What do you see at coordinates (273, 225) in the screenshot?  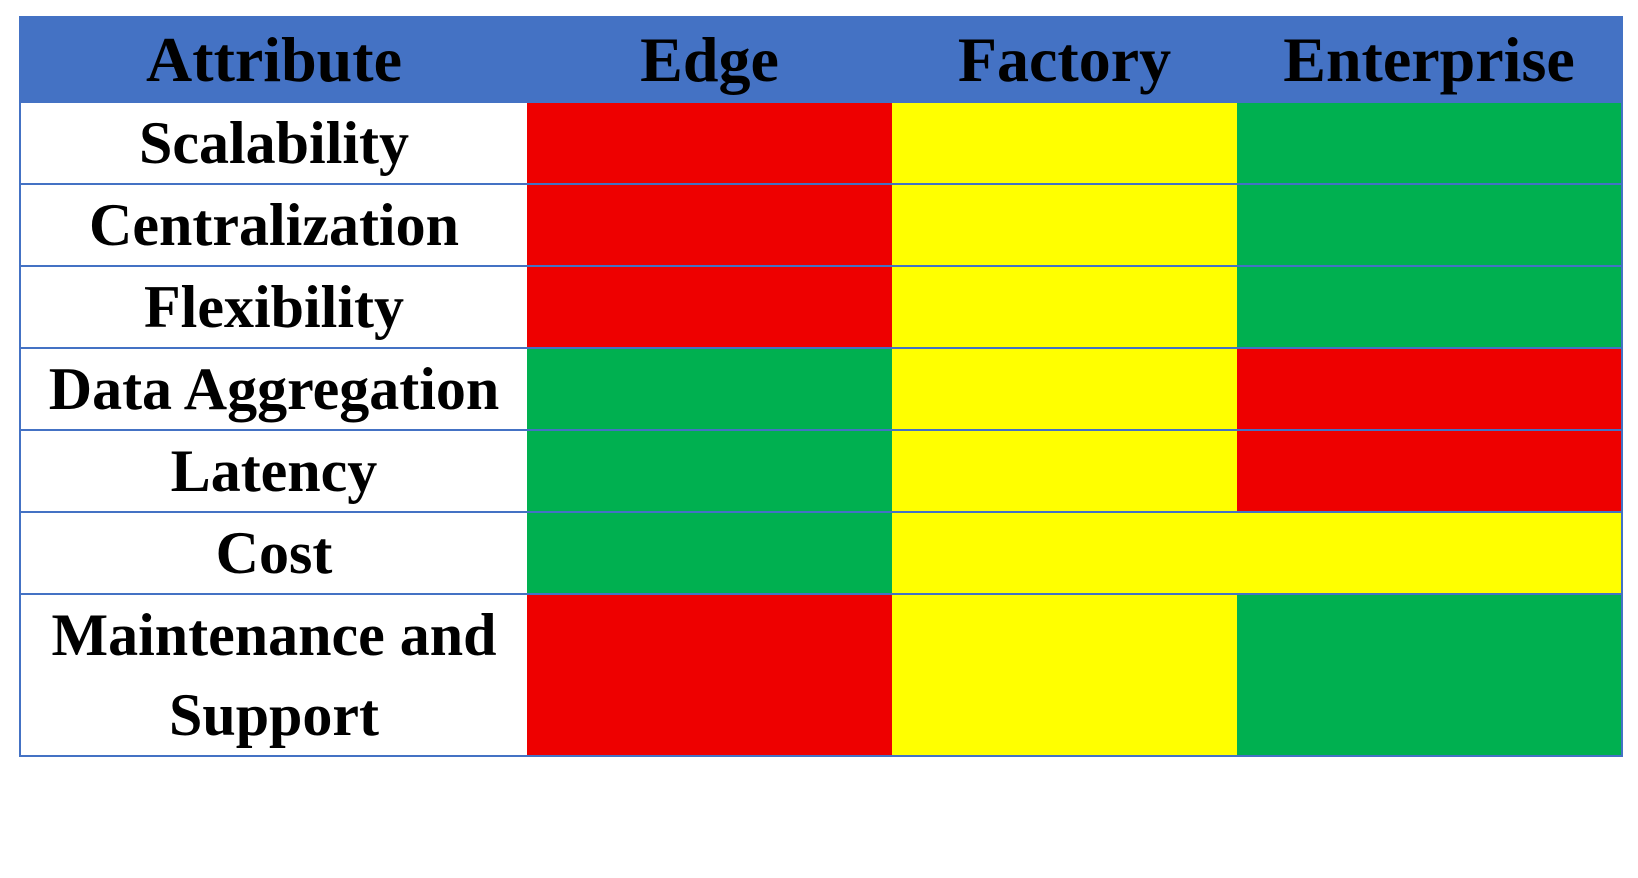 I see `attribute-cell: Centralization` at bounding box center [273, 225].